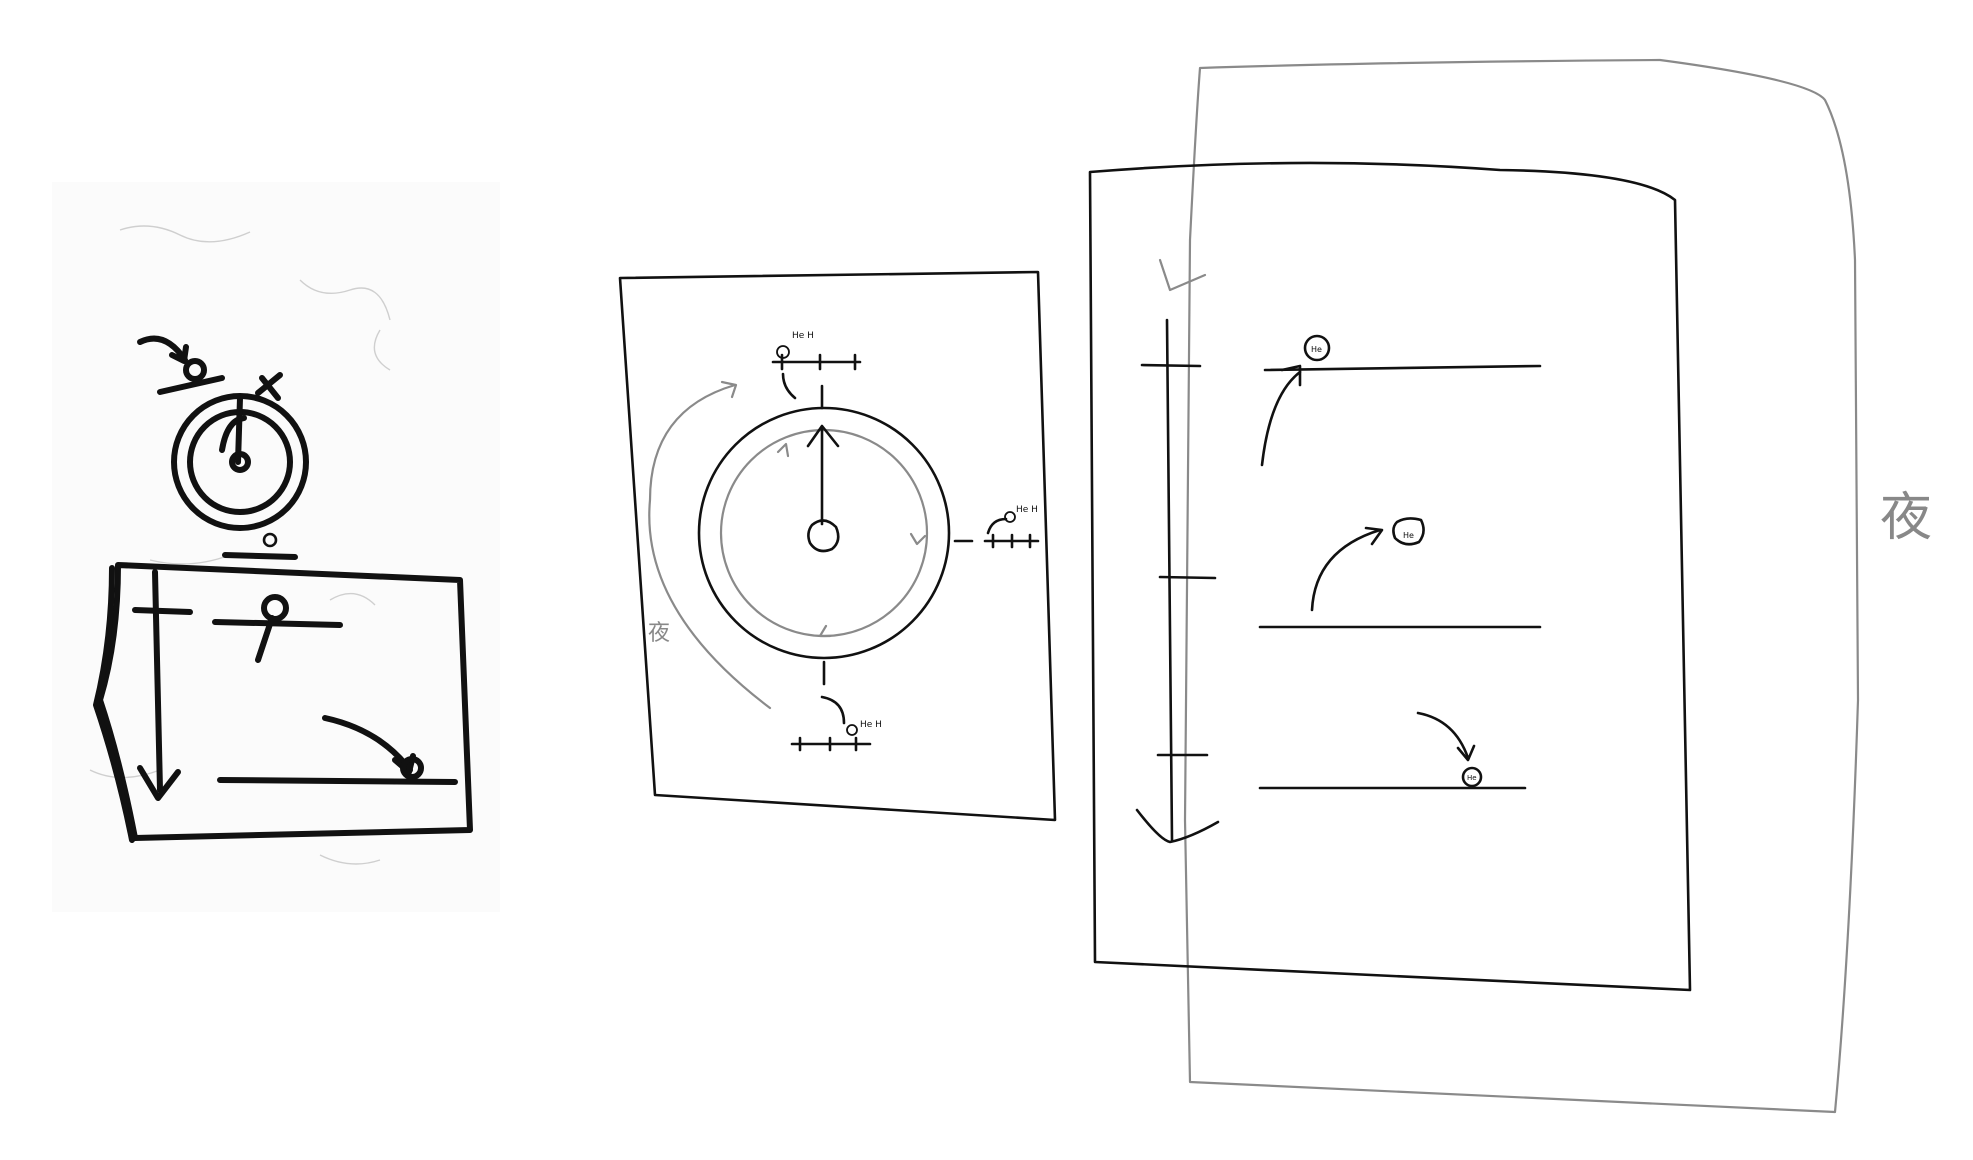 The height and width of the screenshot is (1160, 1973). What do you see at coordinates (337, 781) in the screenshot?
I see `bottom-line` at bounding box center [337, 781].